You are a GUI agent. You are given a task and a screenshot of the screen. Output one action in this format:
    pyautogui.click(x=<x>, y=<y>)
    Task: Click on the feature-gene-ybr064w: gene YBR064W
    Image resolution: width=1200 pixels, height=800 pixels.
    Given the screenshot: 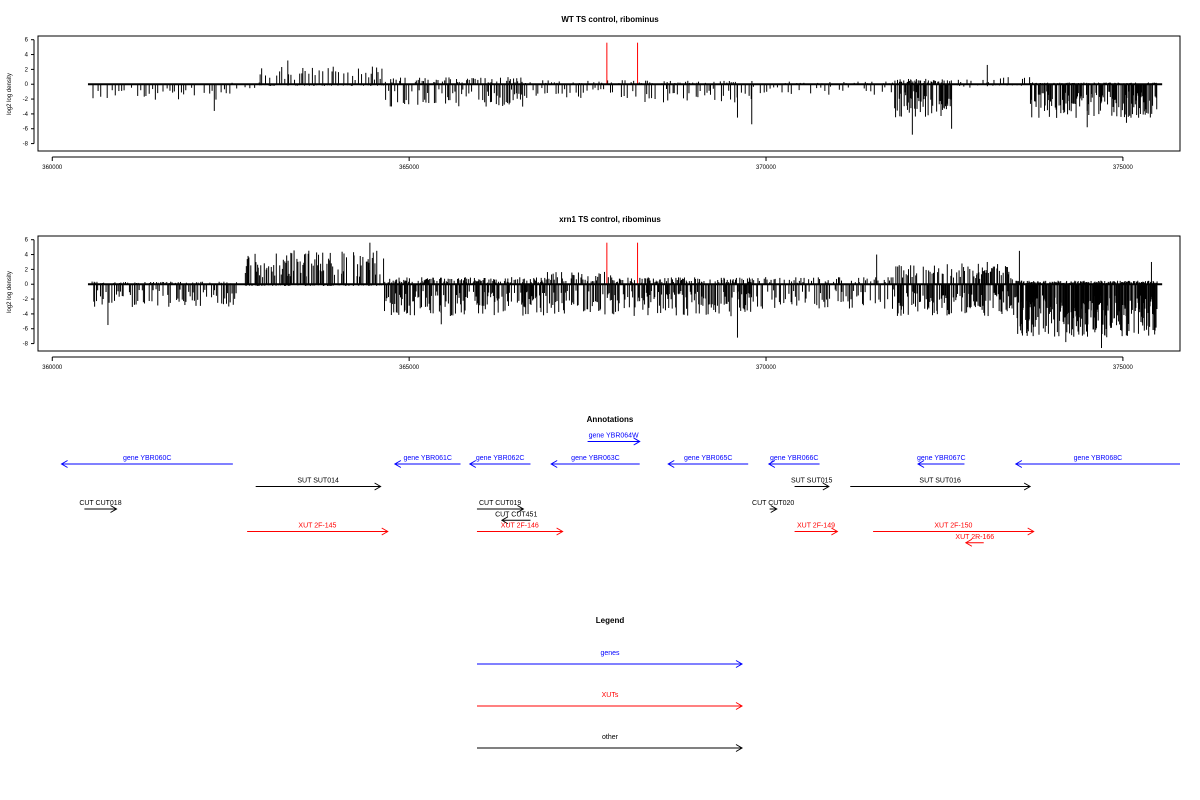 What is the action you would take?
    pyautogui.click(x=614, y=439)
    